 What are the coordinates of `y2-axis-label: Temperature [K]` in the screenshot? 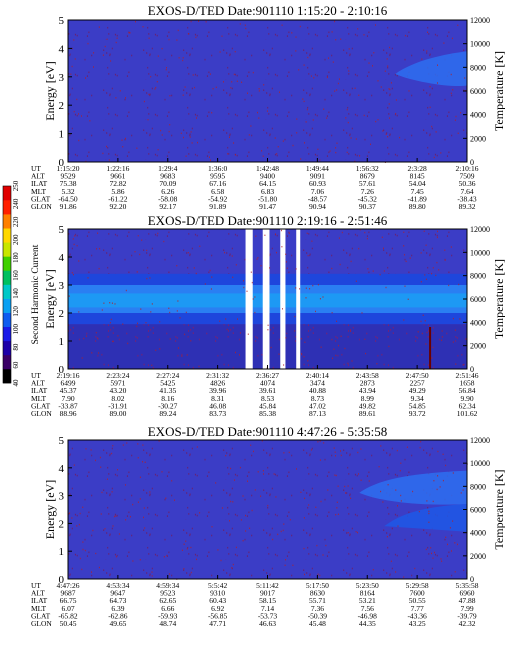 It's located at (498, 509).